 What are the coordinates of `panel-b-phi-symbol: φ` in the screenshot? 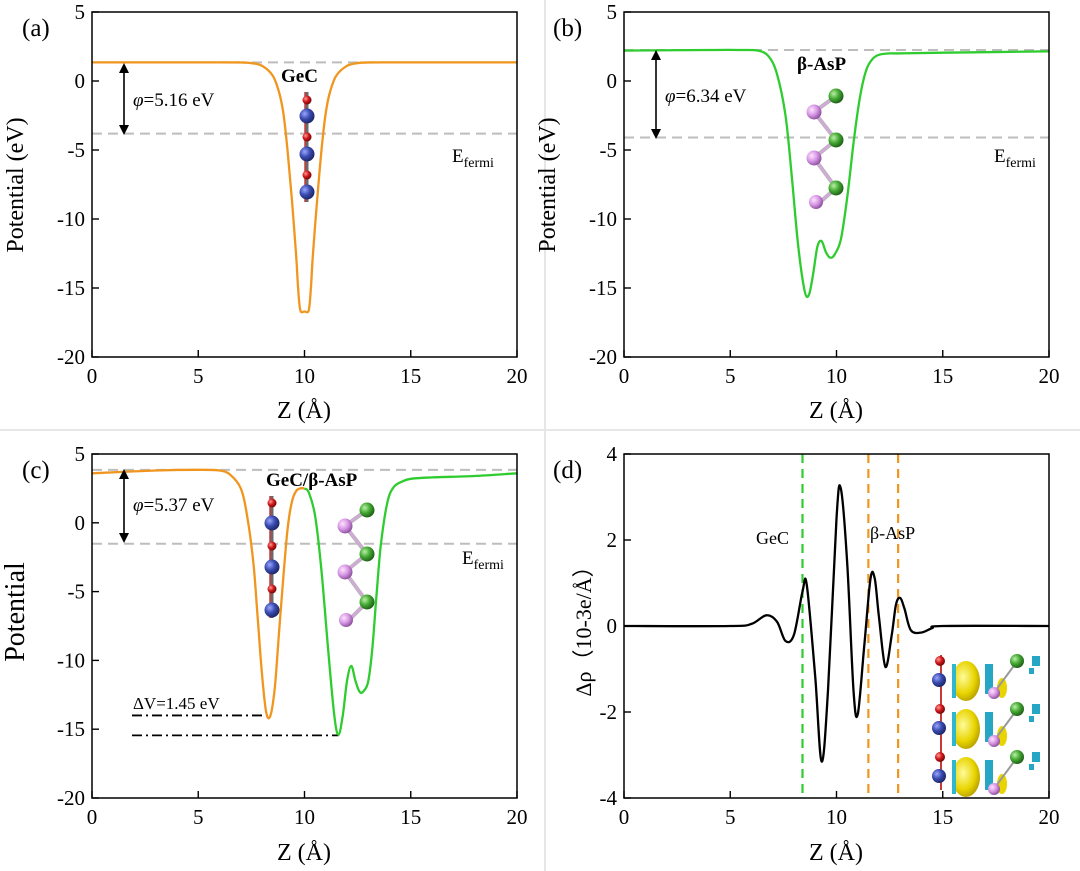 It's located at (670, 96).